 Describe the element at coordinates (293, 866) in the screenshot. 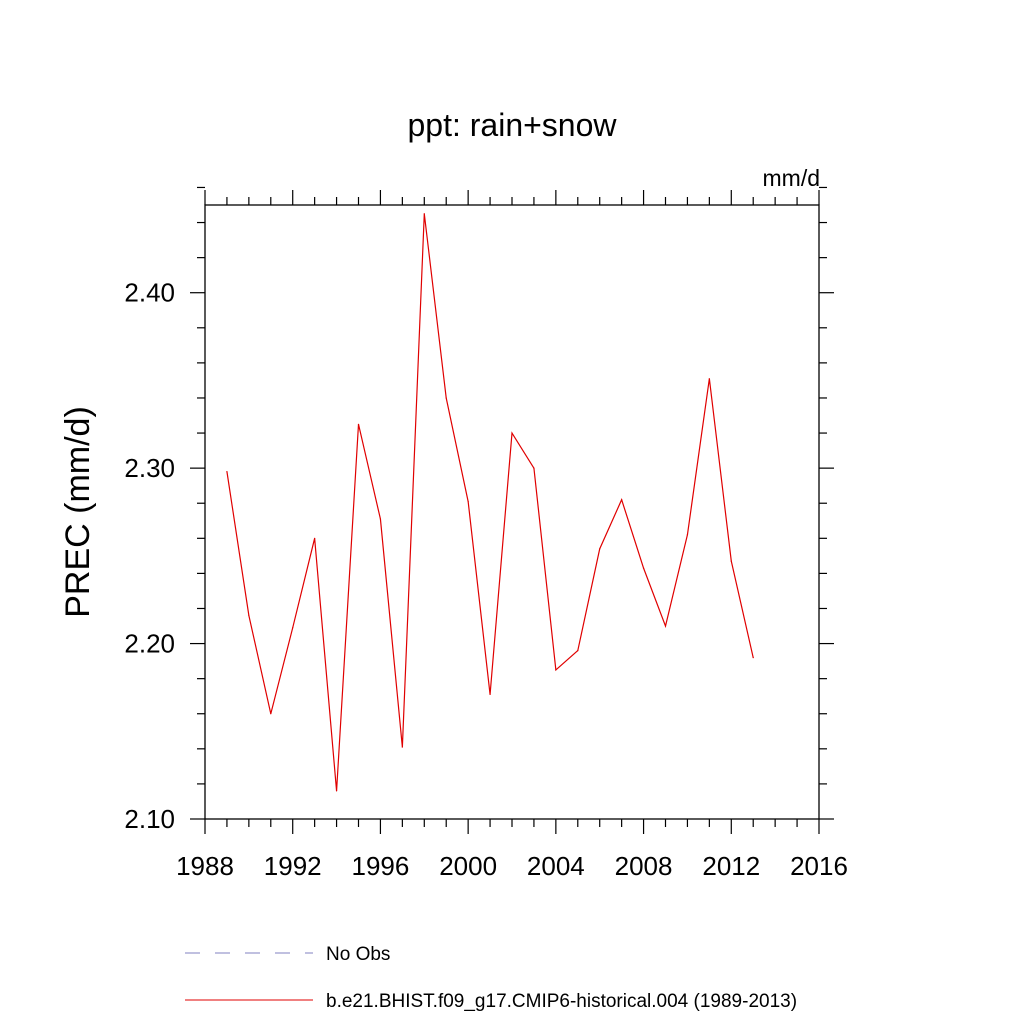

I see `x-tick-label: 1992` at that location.